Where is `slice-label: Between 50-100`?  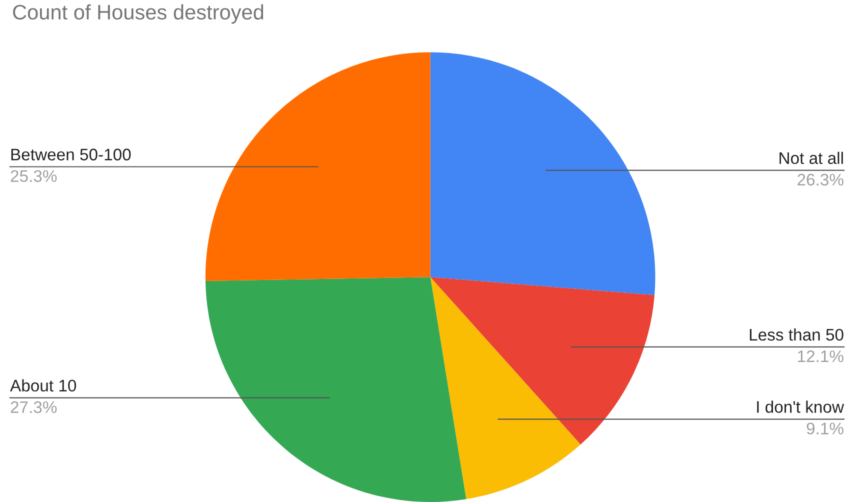
slice-label: Between 50-100 is located at coordinates (71, 154).